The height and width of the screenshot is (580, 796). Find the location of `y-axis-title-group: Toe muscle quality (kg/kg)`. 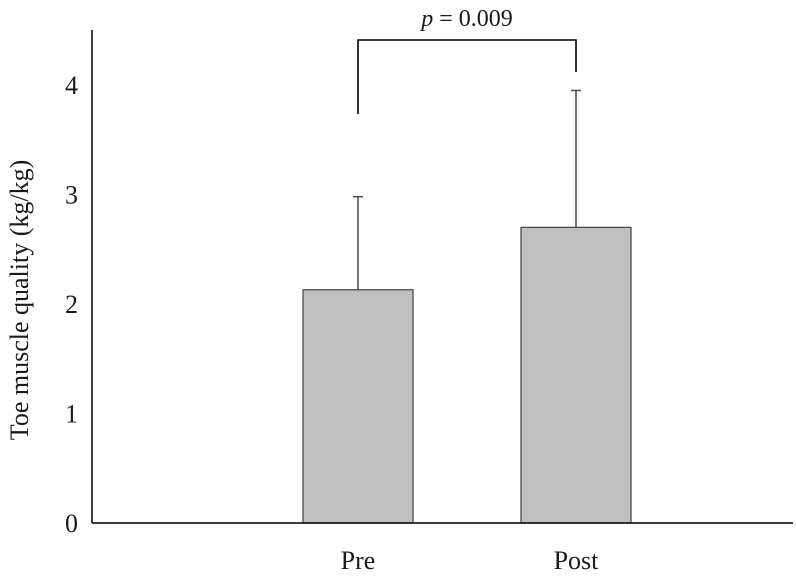

y-axis-title-group: Toe muscle quality (kg/kg) is located at coordinates (19, 300).